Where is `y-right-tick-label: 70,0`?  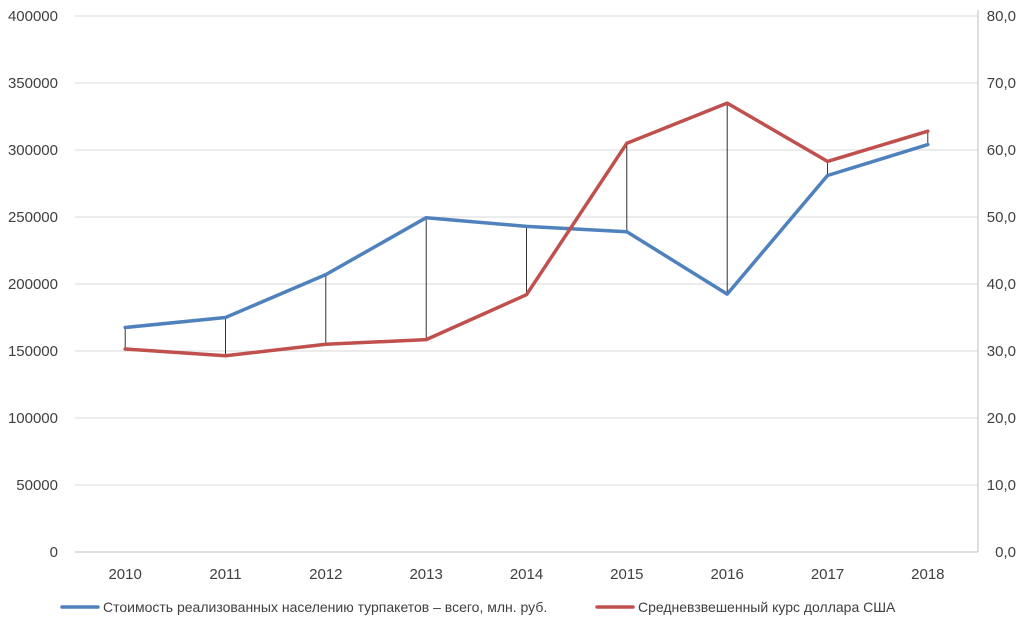
y-right-tick-label: 70,0 is located at coordinates (1001, 83).